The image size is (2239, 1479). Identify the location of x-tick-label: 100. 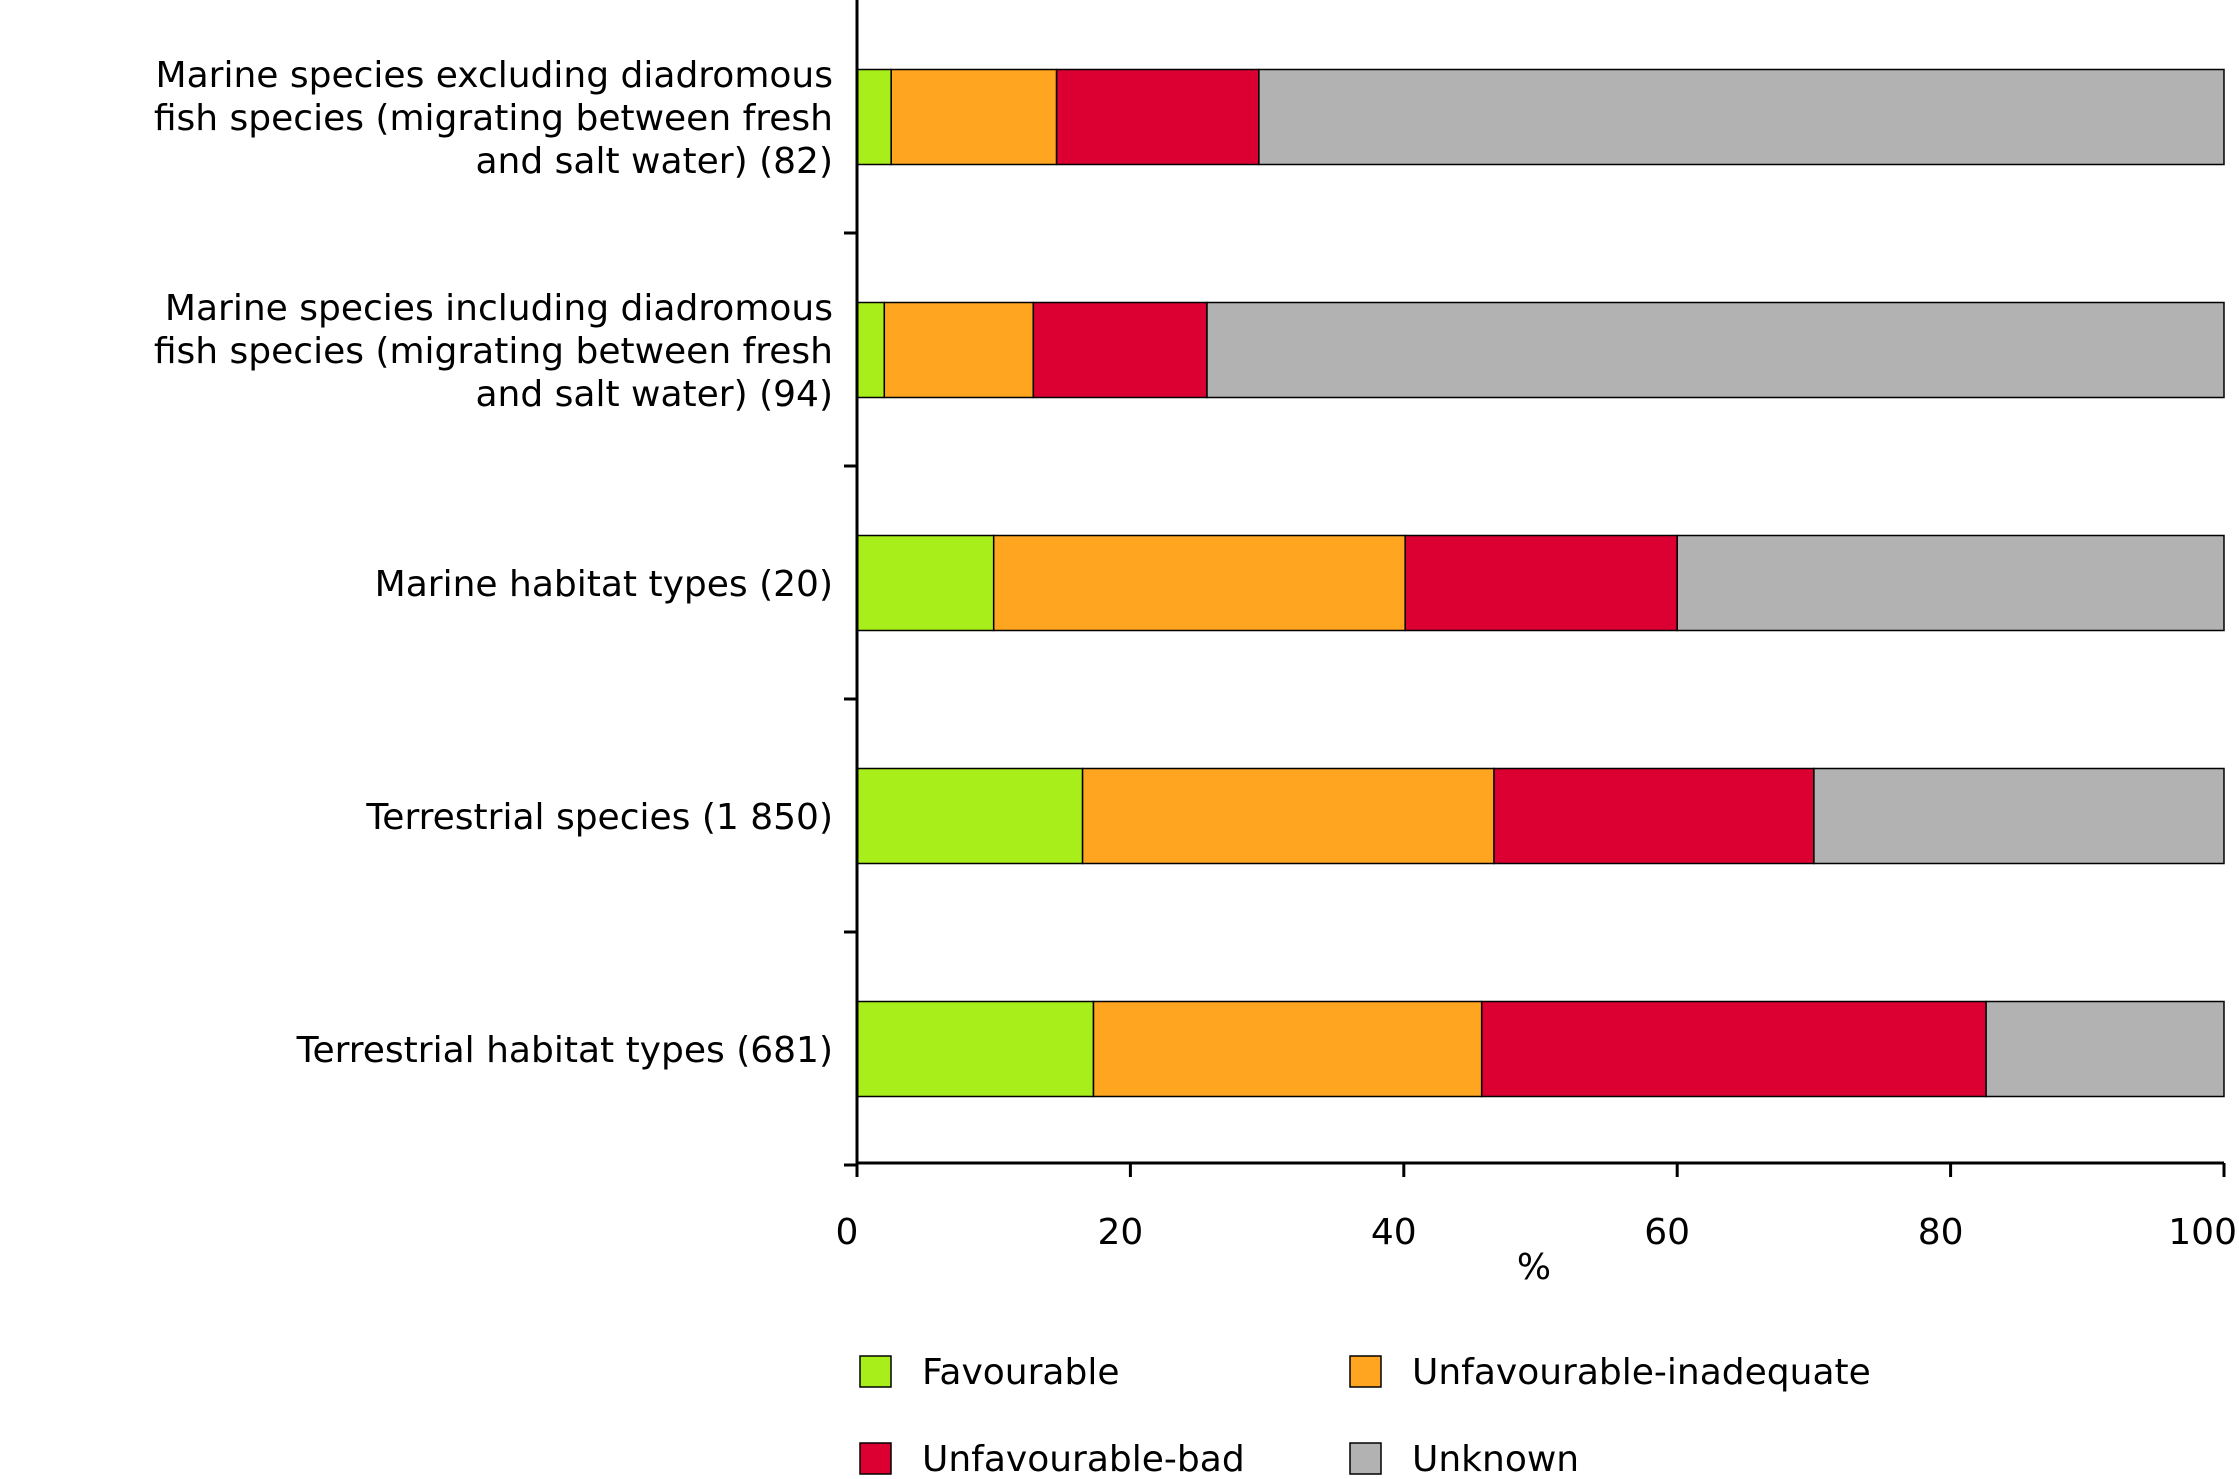
(2202, 1232).